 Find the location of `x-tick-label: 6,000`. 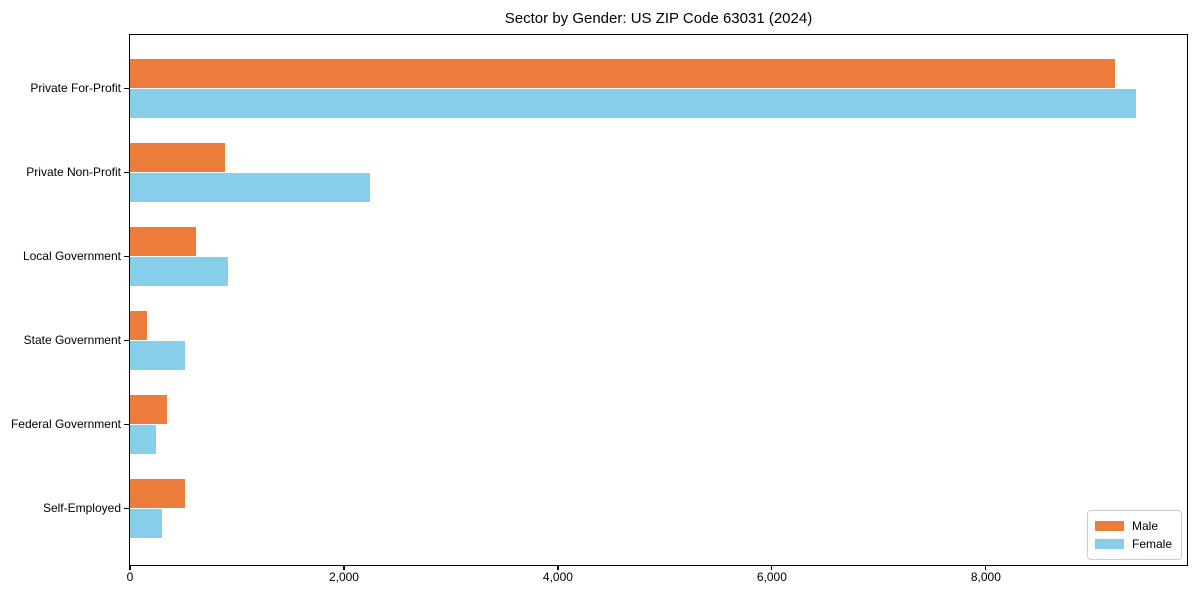

x-tick-label: 6,000 is located at coordinates (771, 577).